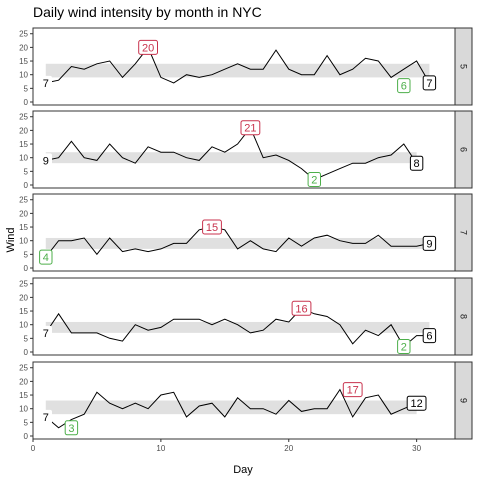  What do you see at coordinates (71, 429) in the screenshot?
I see `label-min: 3` at bounding box center [71, 429].